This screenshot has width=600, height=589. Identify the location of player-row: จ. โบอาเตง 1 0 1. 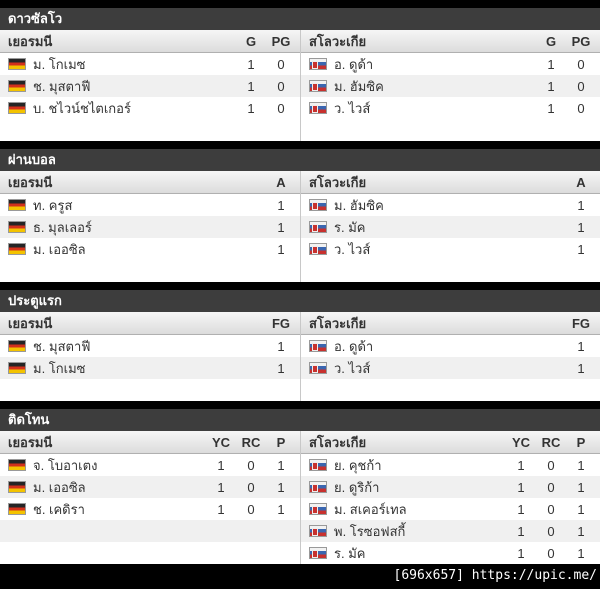
(150, 465).